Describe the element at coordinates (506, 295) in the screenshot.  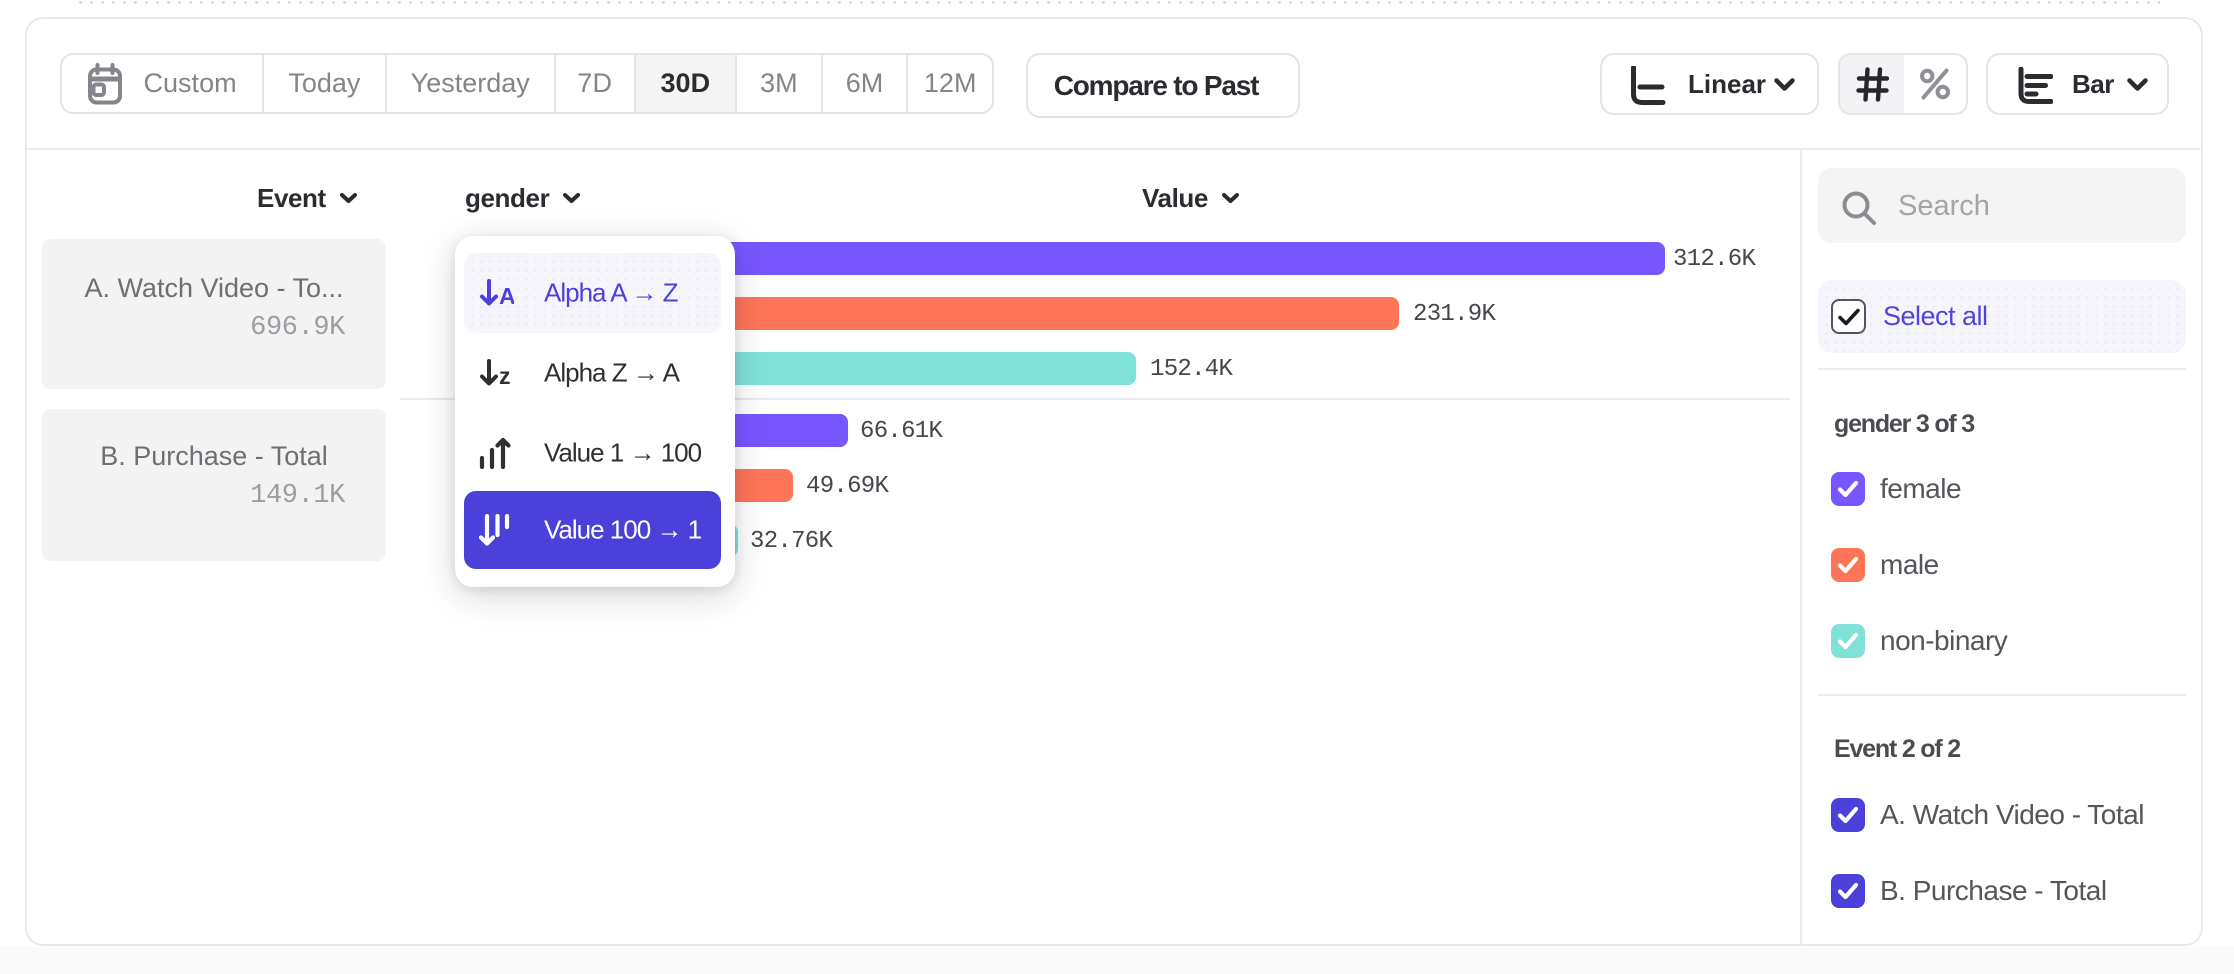
I see `svg-text: A` at that location.